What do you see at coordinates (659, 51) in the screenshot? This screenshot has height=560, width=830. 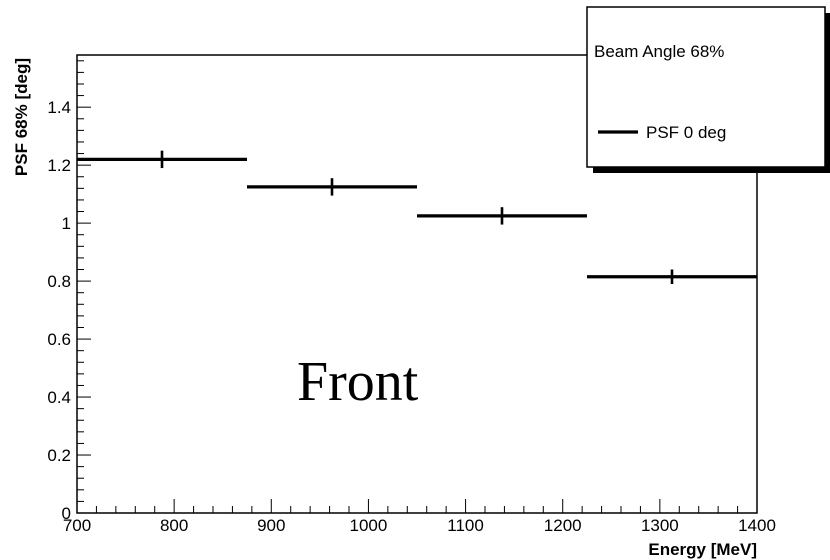 I see `legend-header: Beam Angle 68%` at bounding box center [659, 51].